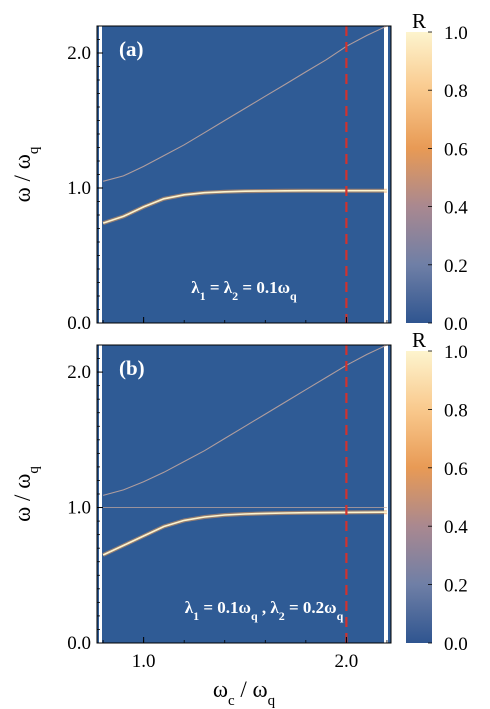  I want to click on x-axis-label-sub: c, so click(231, 701).